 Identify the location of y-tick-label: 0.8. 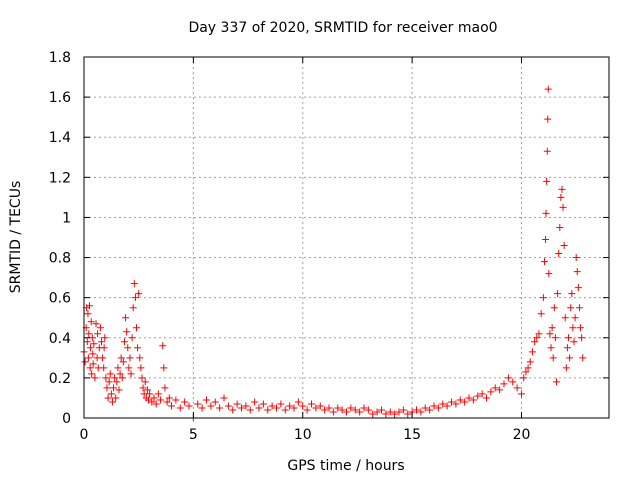
(60, 259).